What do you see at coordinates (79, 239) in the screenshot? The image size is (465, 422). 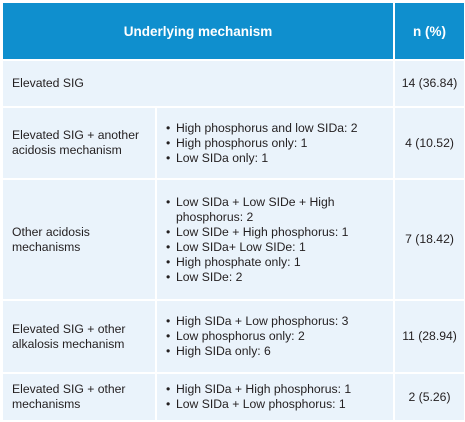 I see `row-mechanism: Other acidosis mechanisms` at bounding box center [79, 239].